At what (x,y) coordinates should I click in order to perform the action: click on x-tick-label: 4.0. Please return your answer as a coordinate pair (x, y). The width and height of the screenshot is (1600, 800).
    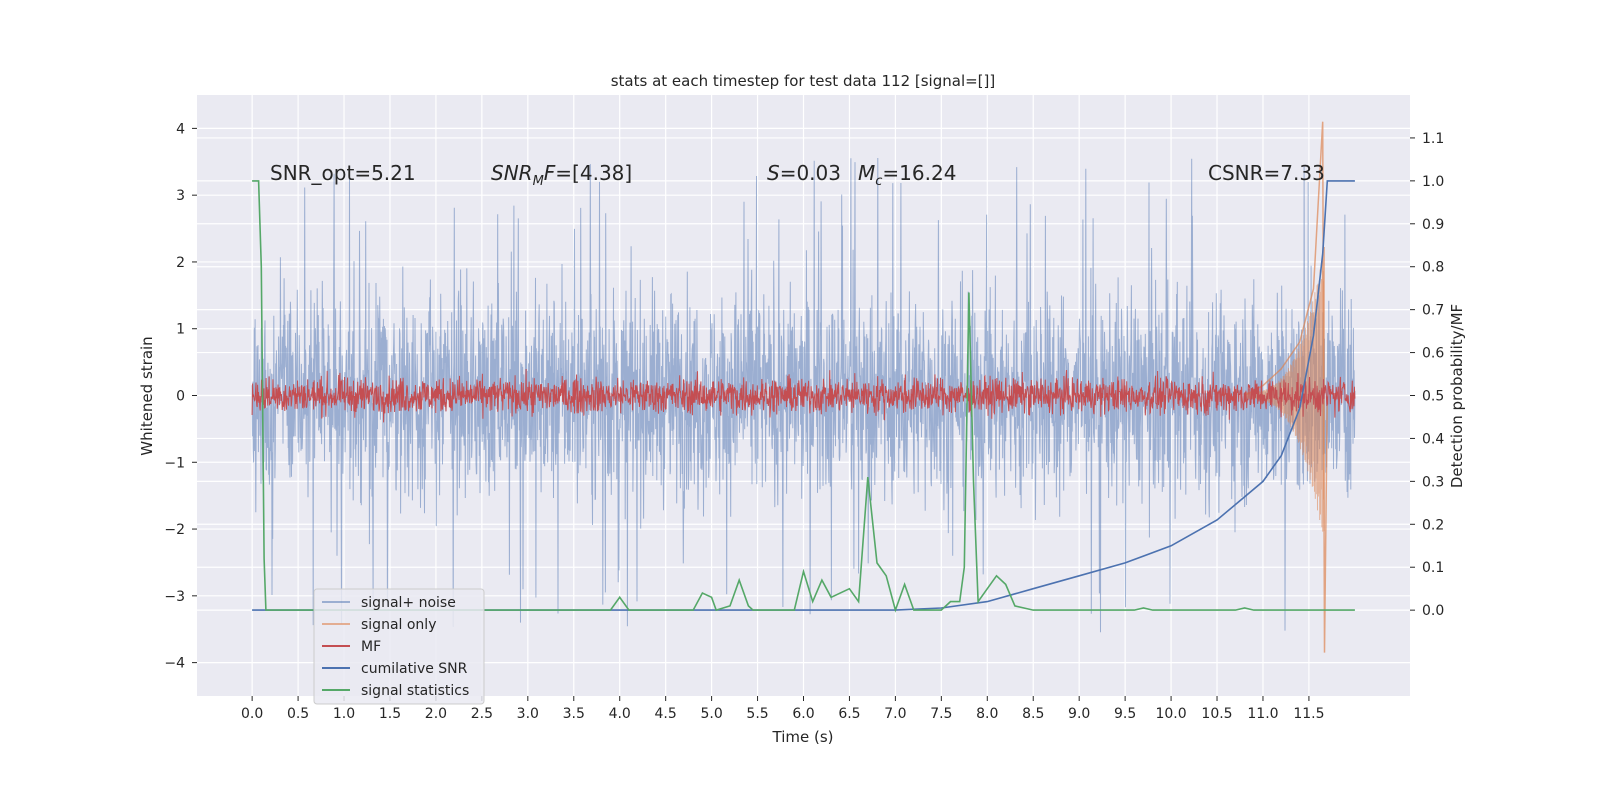
    Looking at the image, I should click on (620, 714).